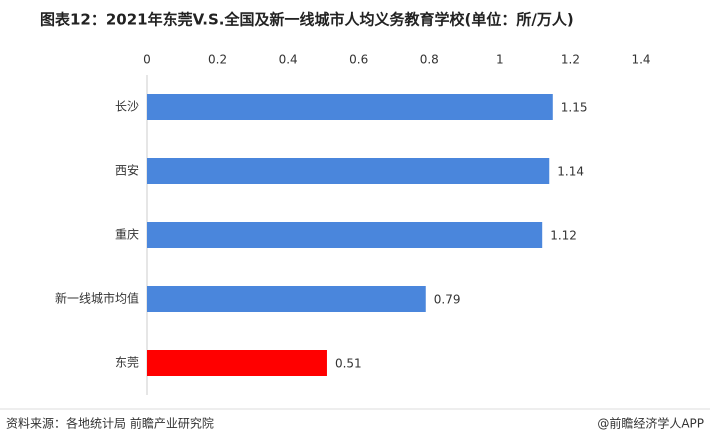  I want to click on y-tick-label: 新一线城市均值, so click(97, 298).